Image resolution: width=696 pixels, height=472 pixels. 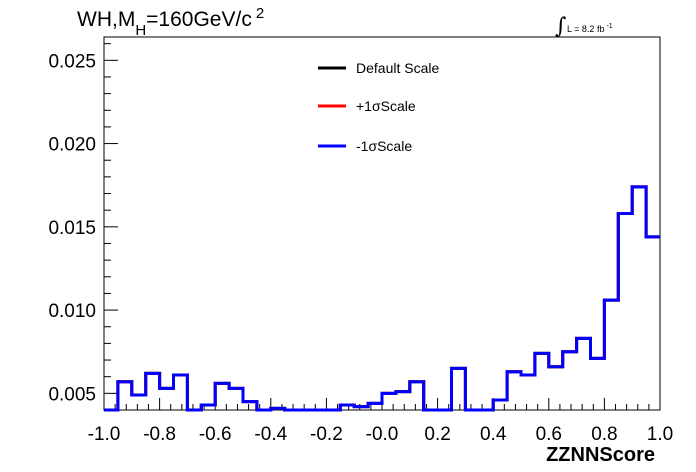 What do you see at coordinates (561, 26) in the screenshot?
I see `integral-icon: ∫` at bounding box center [561, 26].